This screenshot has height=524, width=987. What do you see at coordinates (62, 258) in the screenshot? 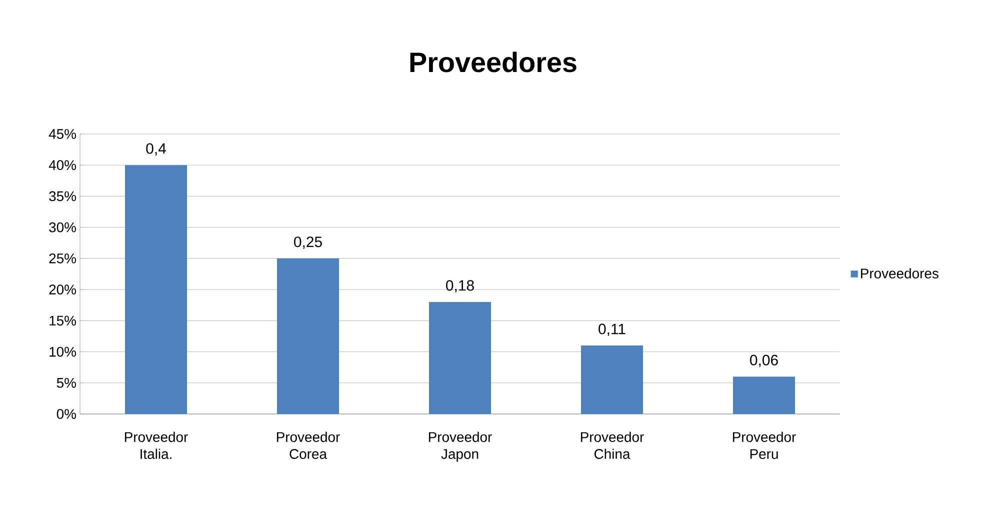
I see `y-tick-label: 25%` at bounding box center [62, 258].